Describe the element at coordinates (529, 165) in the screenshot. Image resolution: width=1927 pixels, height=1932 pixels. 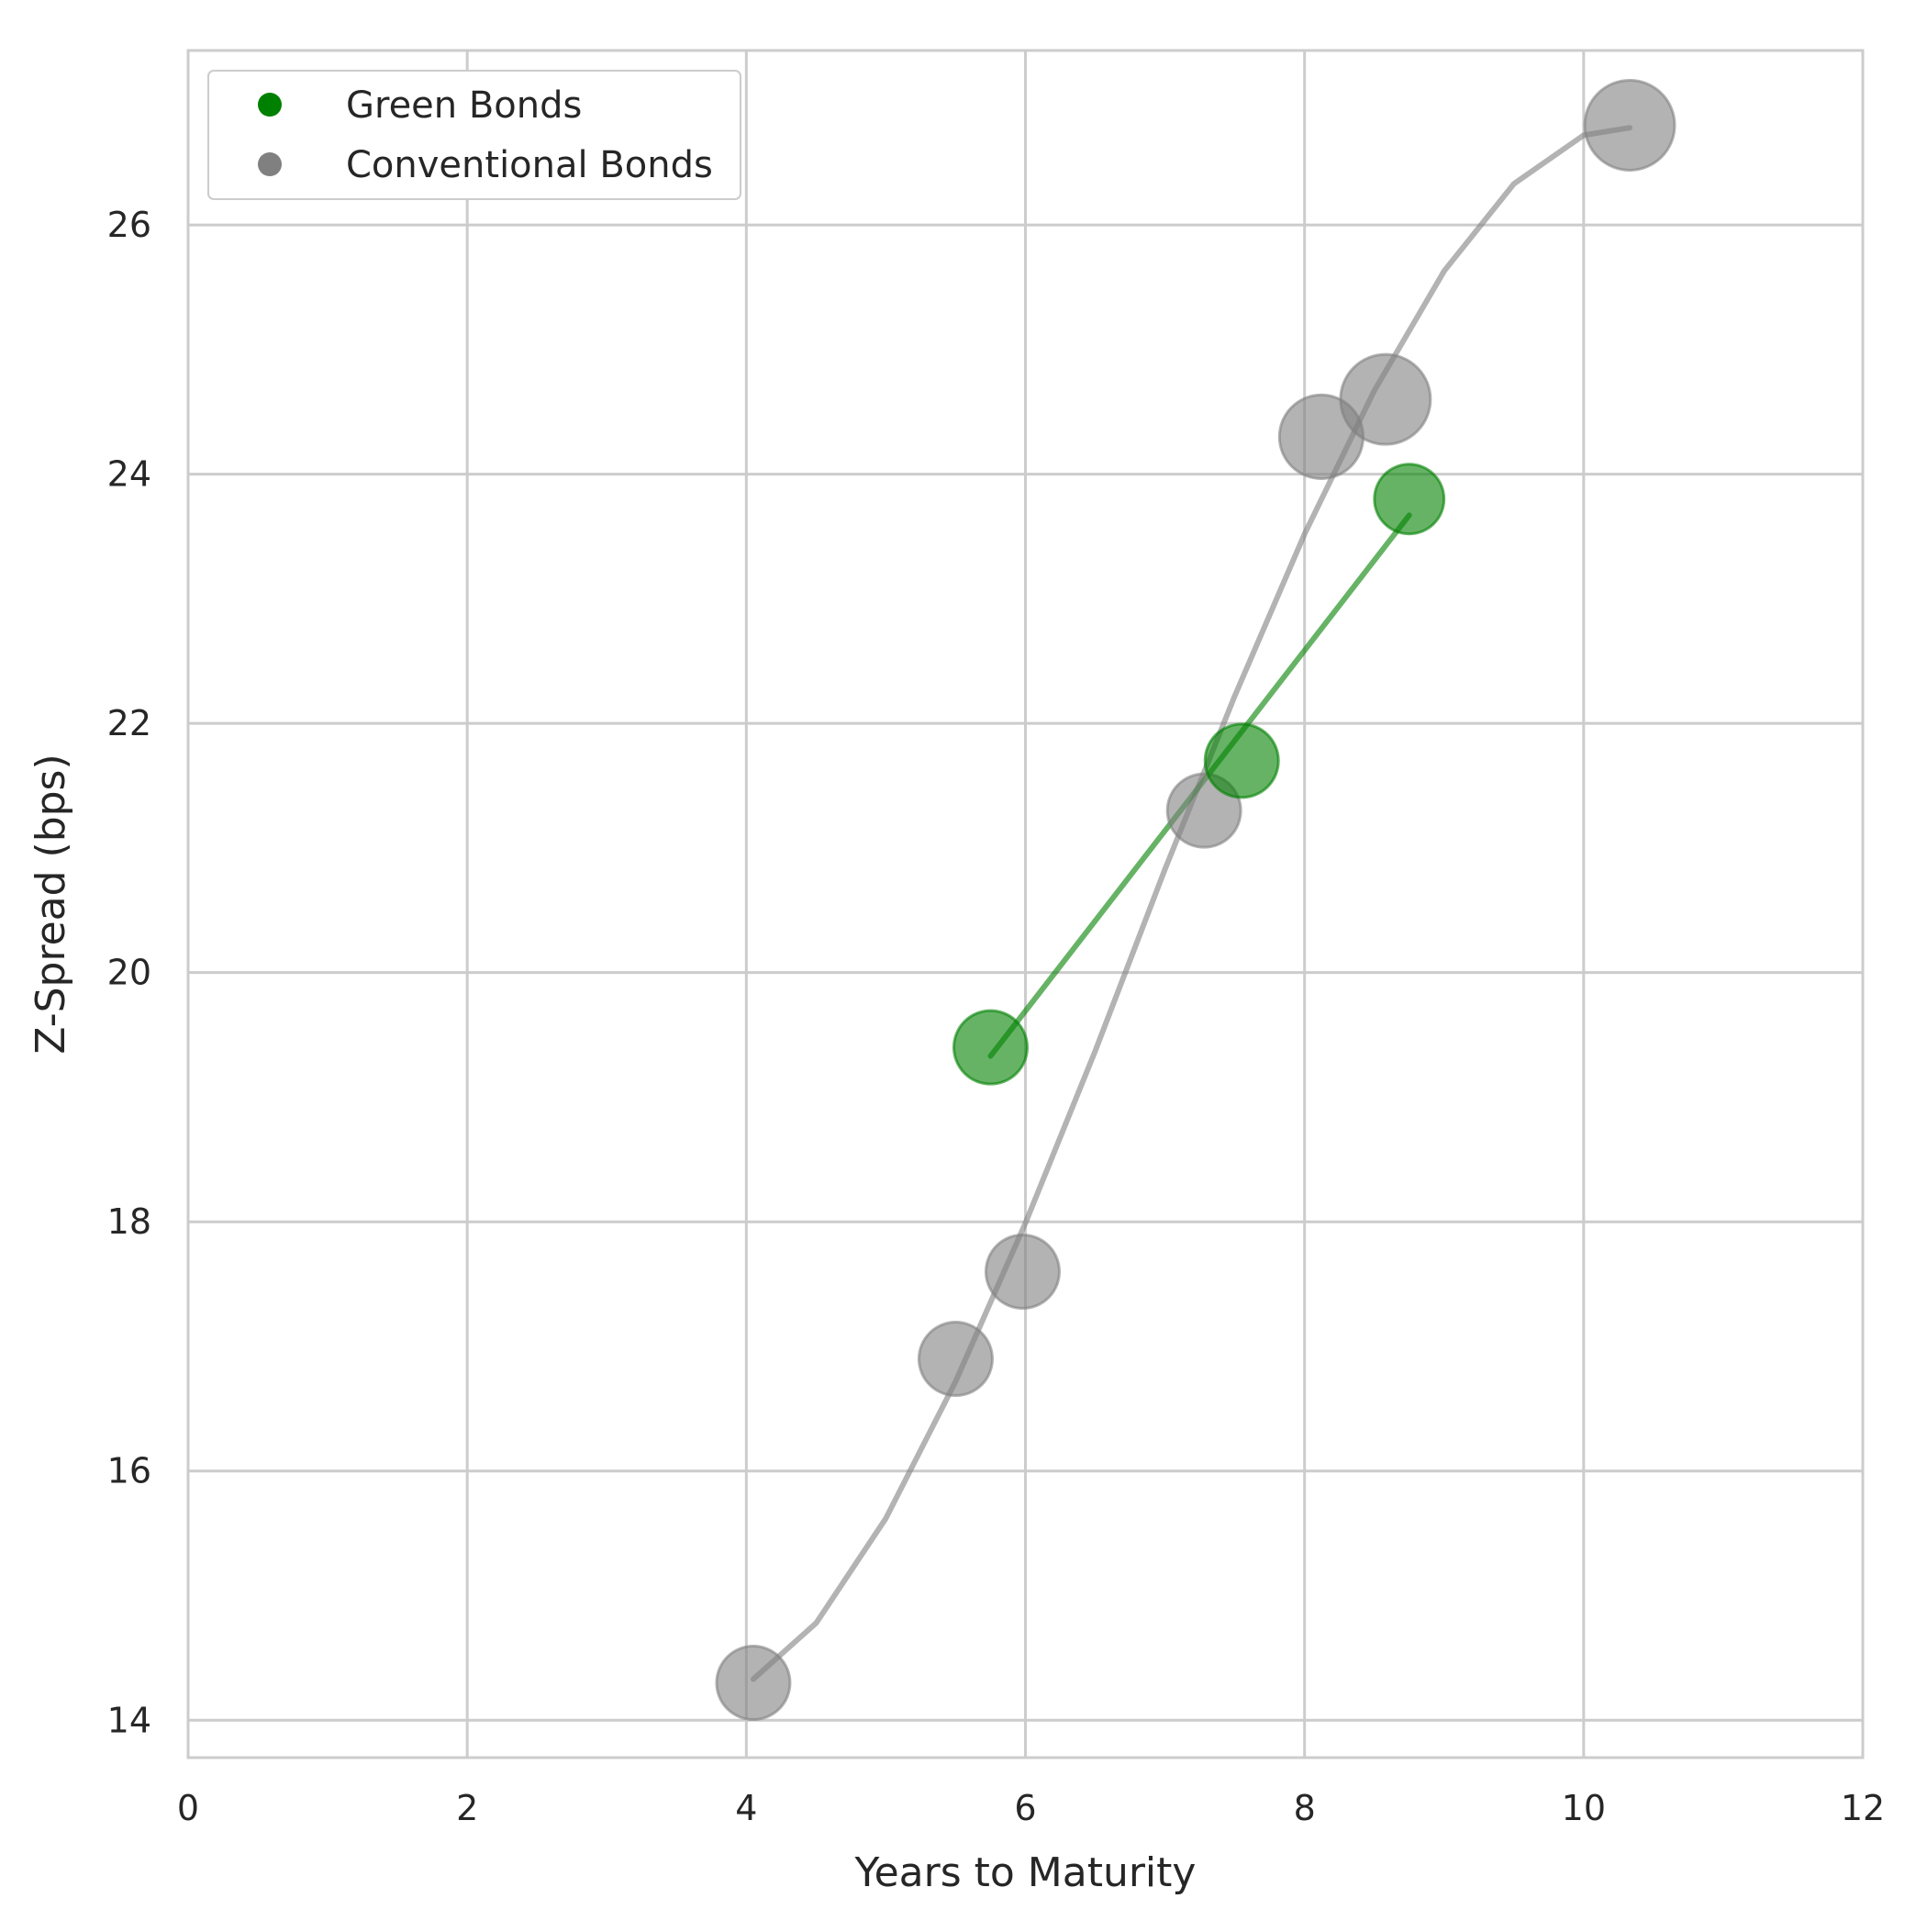
I see `legend-label-conventional-bonds: Conventional Bonds` at that location.